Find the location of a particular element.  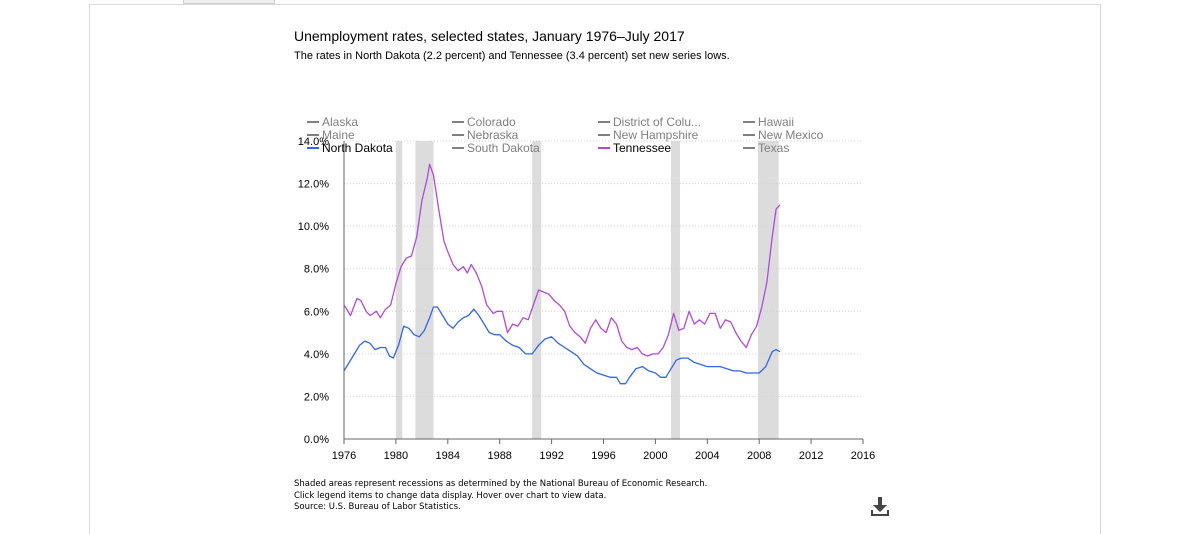

legend-label: Maine is located at coordinates (338, 135).